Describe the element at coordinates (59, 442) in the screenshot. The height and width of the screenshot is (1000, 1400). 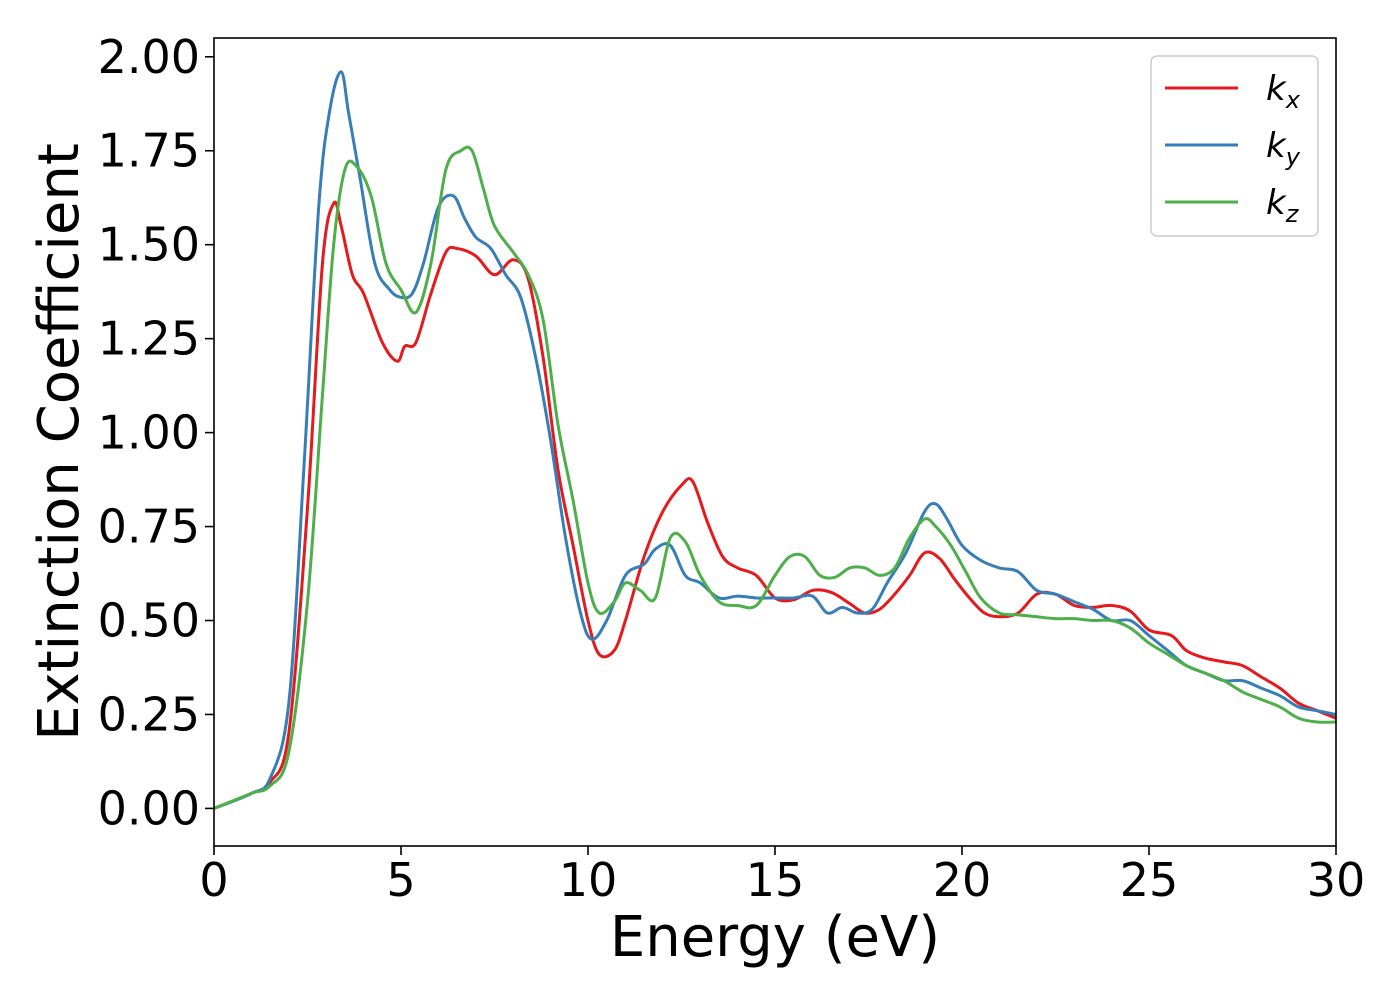
I see `y-axis-label: Extinction Coefficient` at that location.